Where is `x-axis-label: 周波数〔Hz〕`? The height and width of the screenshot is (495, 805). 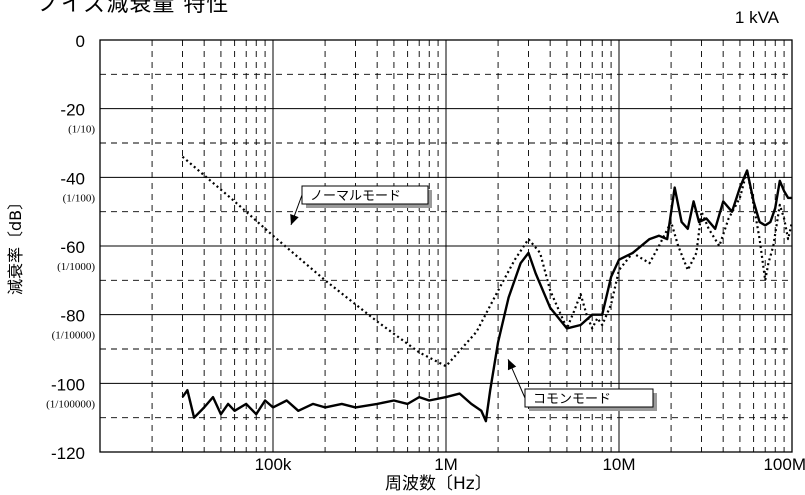 x-axis-label: 周波数〔Hz〕 is located at coordinates (438, 484).